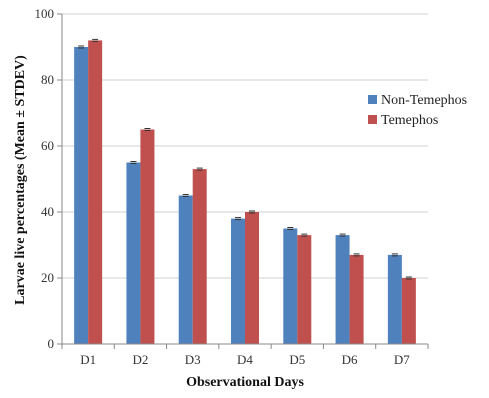  What do you see at coordinates (394, 299) in the screenshot?
I see `bar-non-temephos-d7` at bounding box center [394, 299].